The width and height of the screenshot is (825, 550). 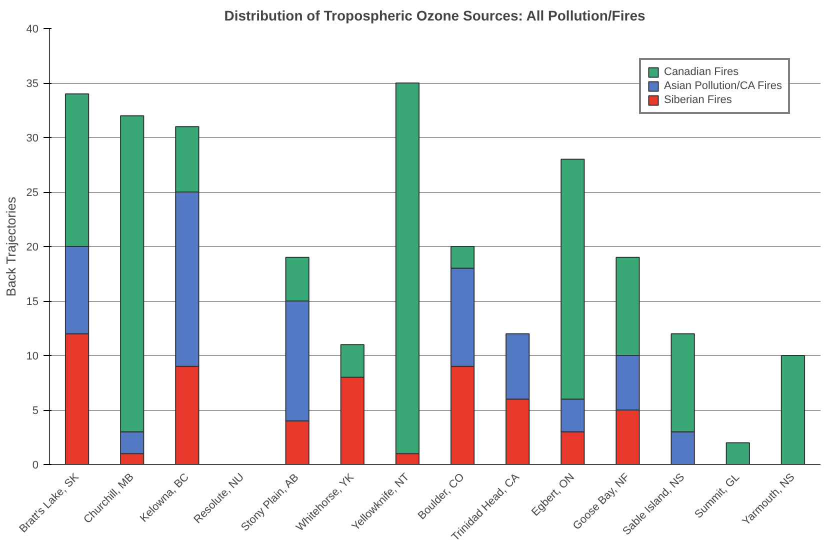 What do you see at coordinates (35, 411) in the screenshot?
I see `y-tick-label: 5` at bounding box center [35, 411].